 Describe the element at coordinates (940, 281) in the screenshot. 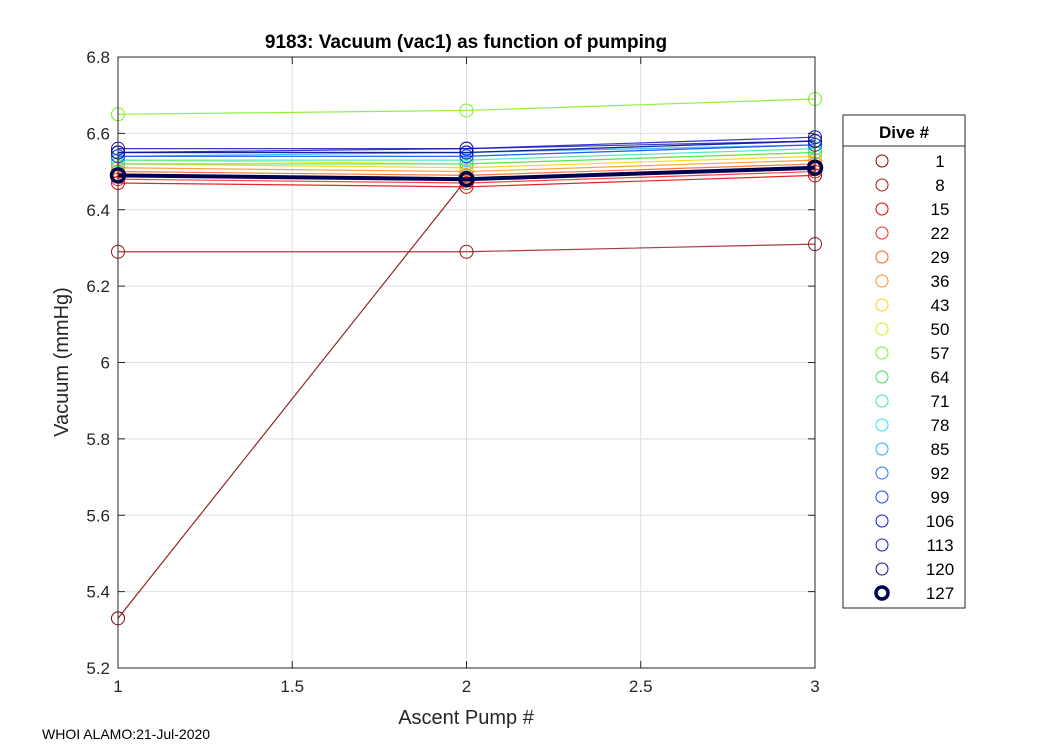

I see `legend-label: 36` at that location.